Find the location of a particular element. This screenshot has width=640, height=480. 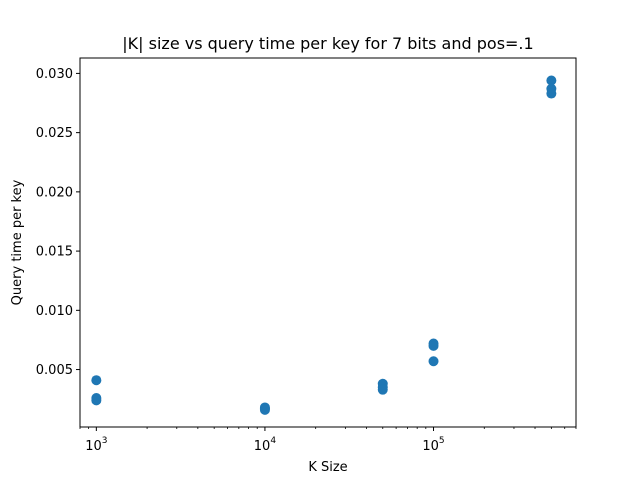

x-tick-exponent: 5 is located at coordinates (442, 441).